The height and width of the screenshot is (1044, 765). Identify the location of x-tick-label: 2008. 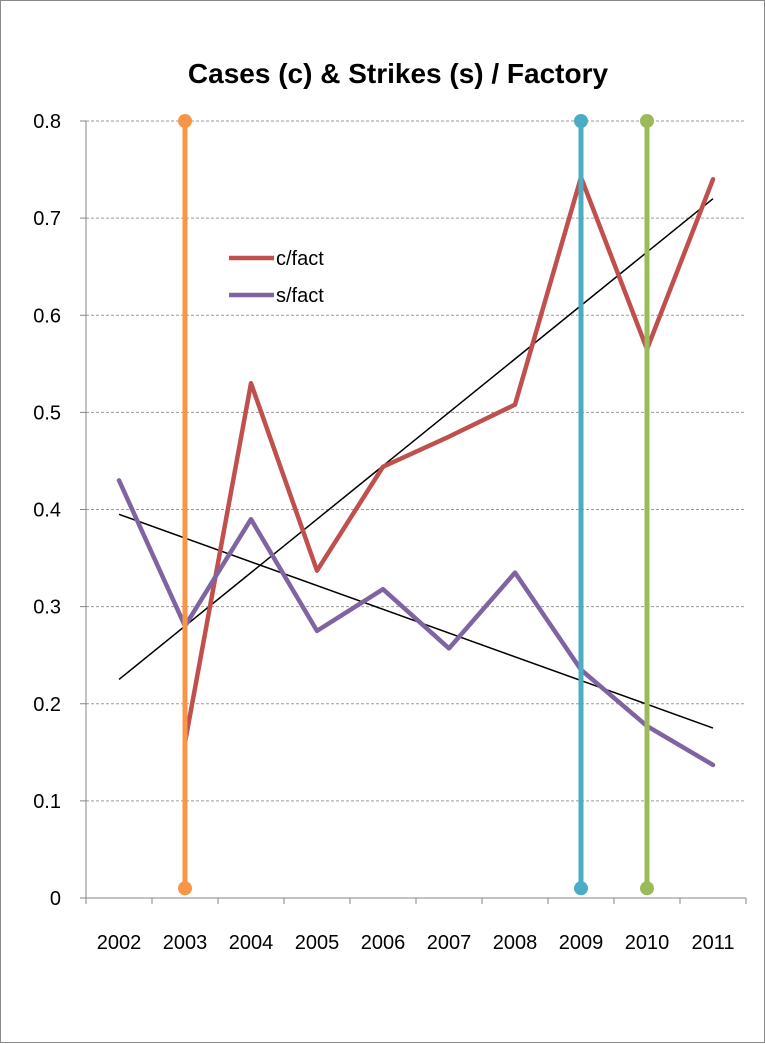
(515, 943).